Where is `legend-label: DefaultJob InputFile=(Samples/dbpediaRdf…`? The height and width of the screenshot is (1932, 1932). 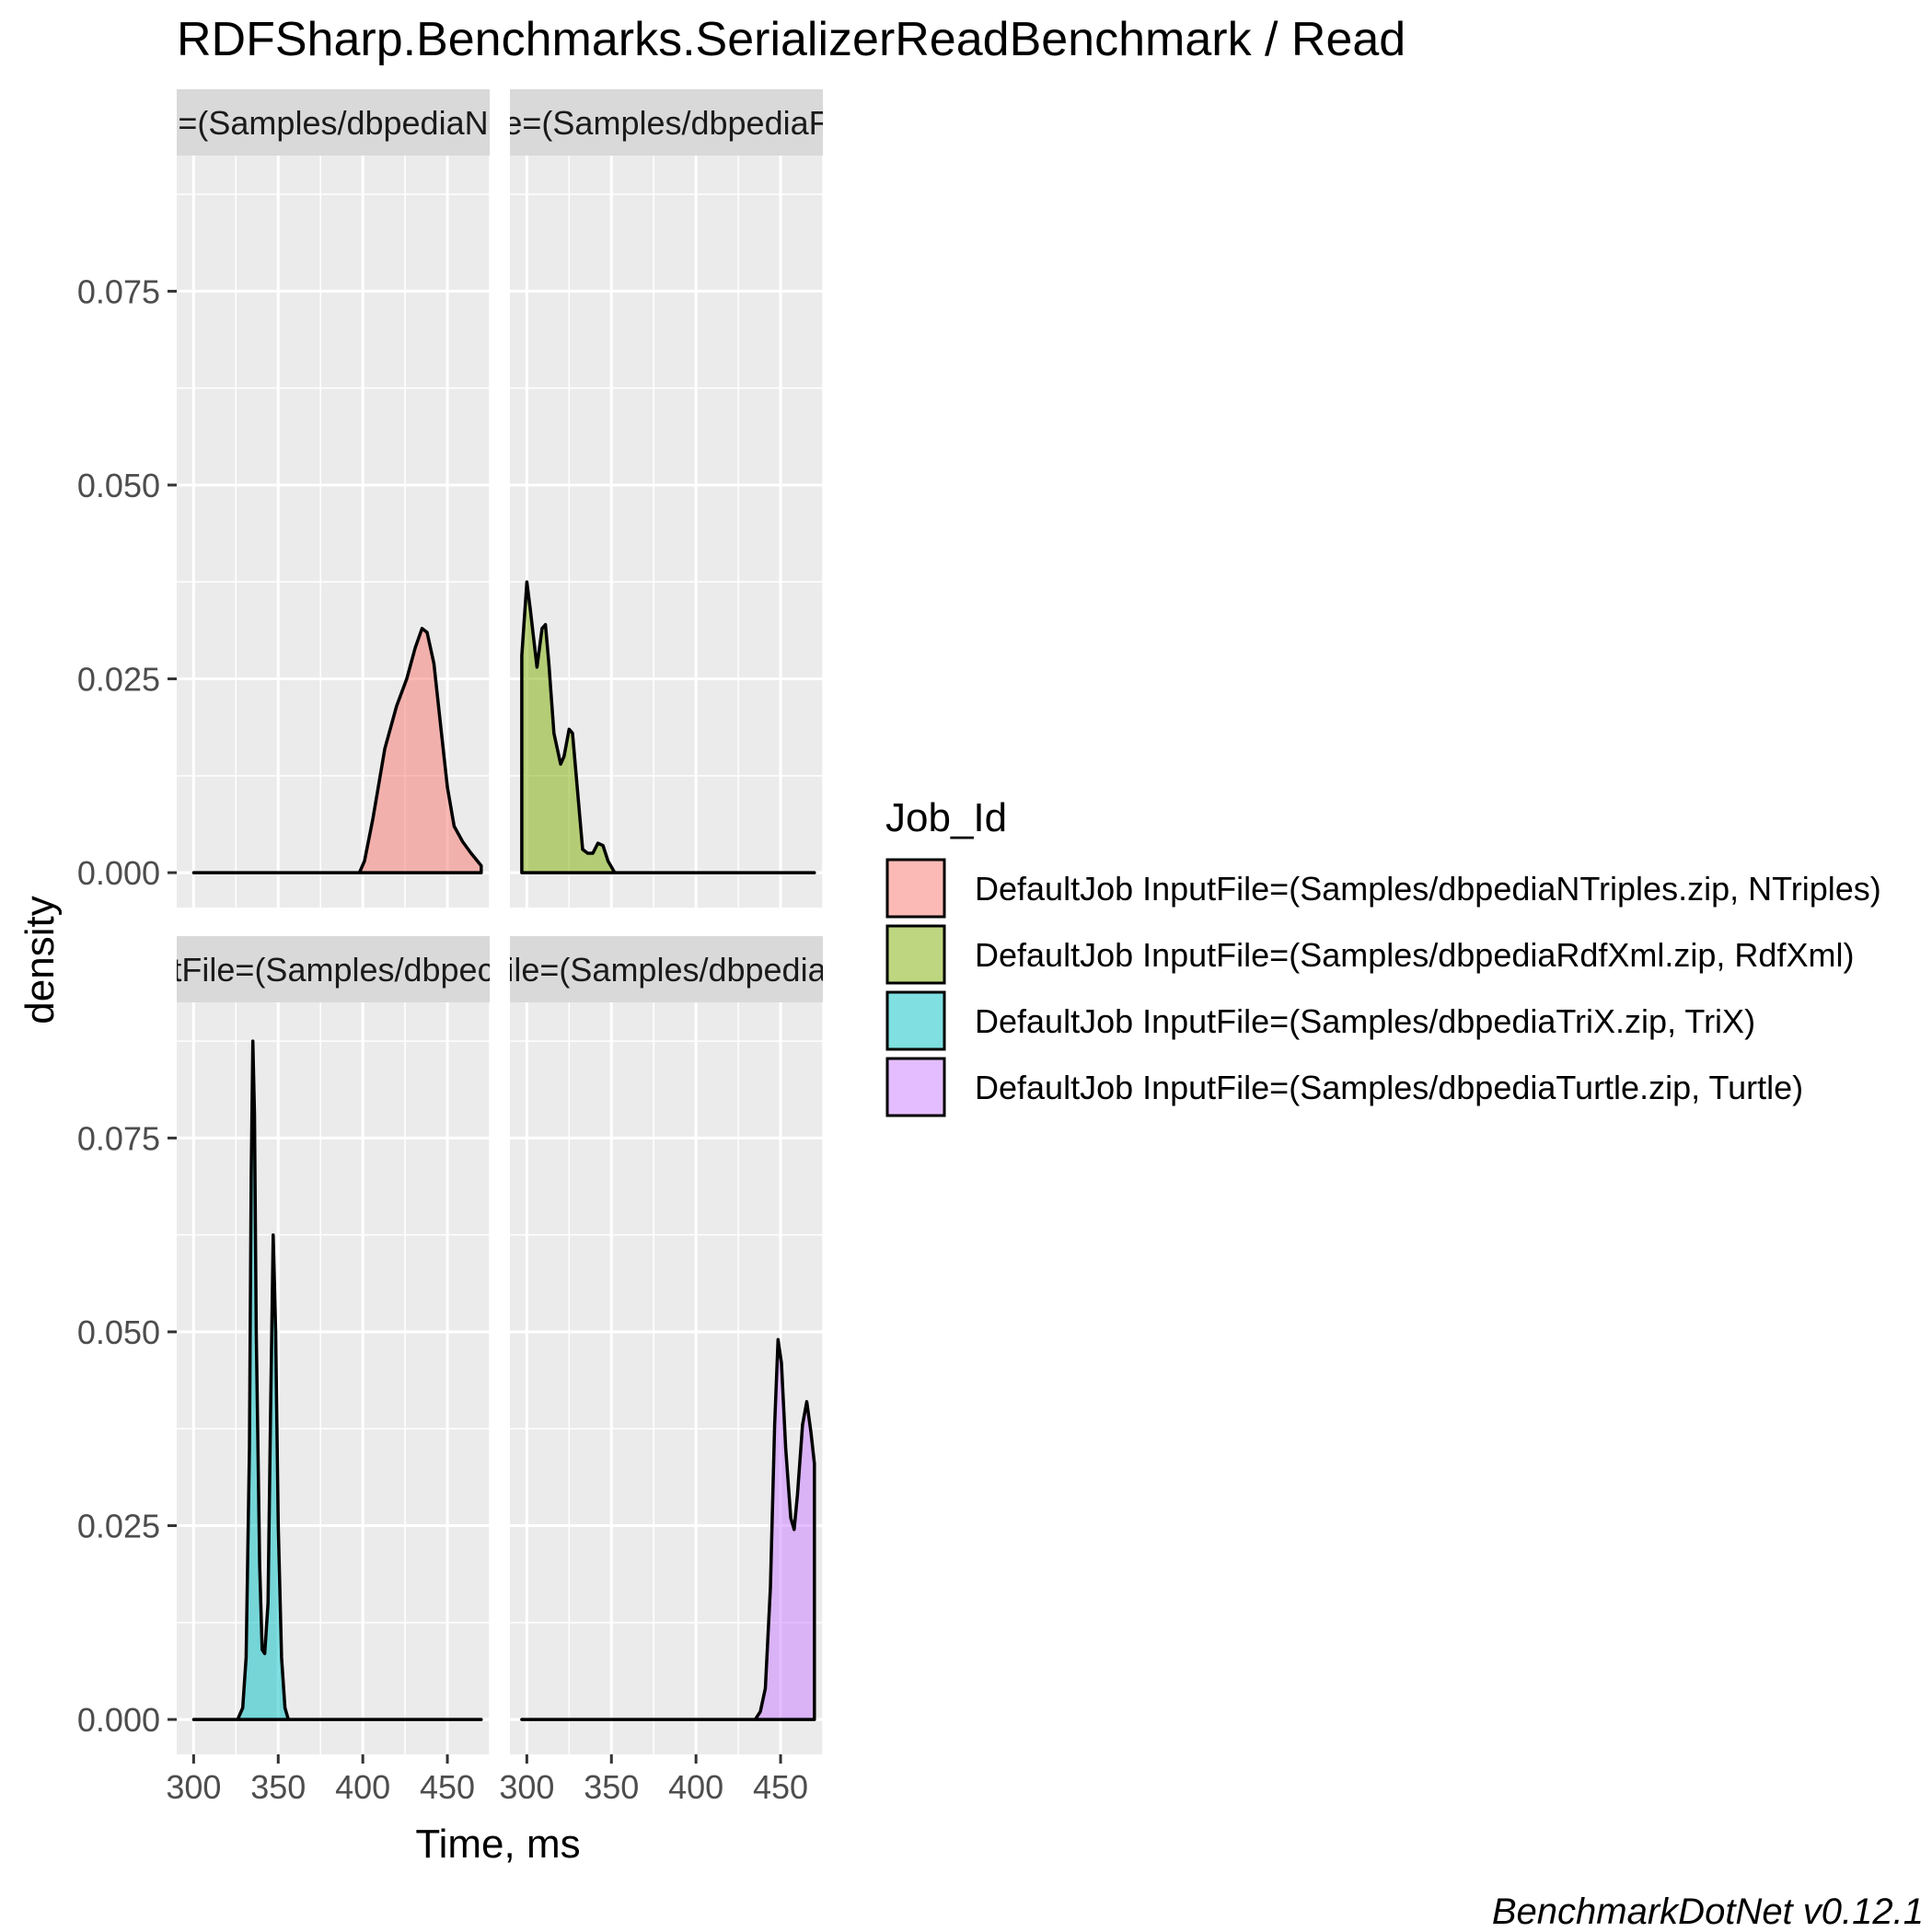
legend-label: DefaultJob InputFile=(Samples/dbpediaRdf… is located at coordinates (1415, 955).